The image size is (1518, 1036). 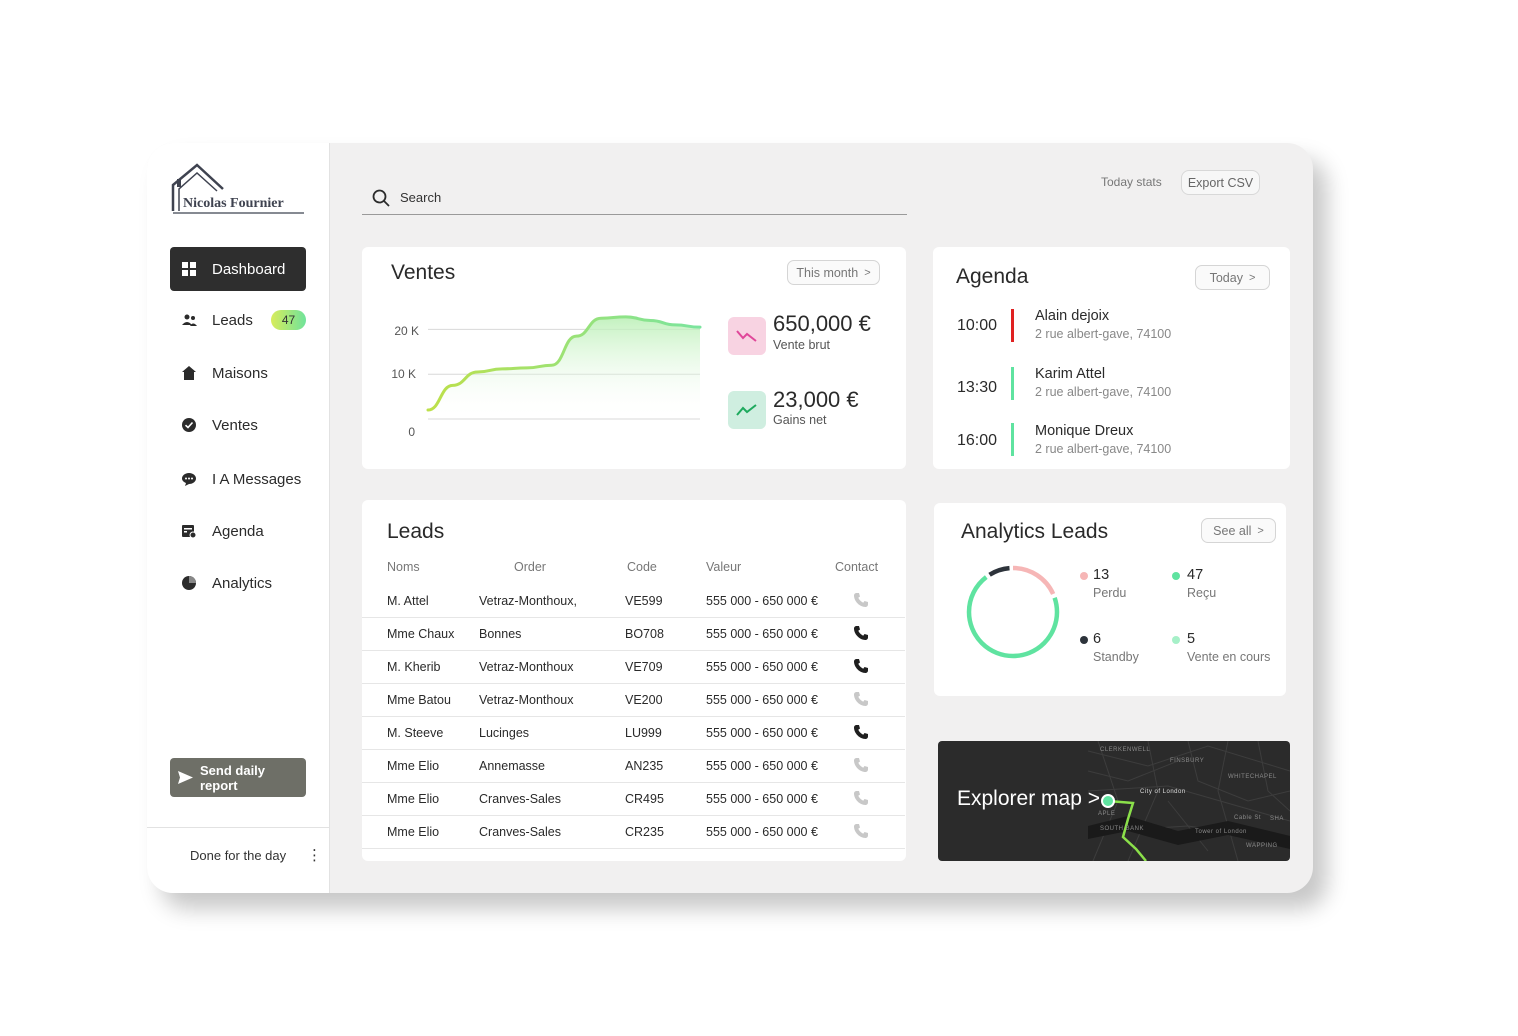 I want to click on sidebar-item-ia-messages: I A Messages, so click(x=238, y=479).